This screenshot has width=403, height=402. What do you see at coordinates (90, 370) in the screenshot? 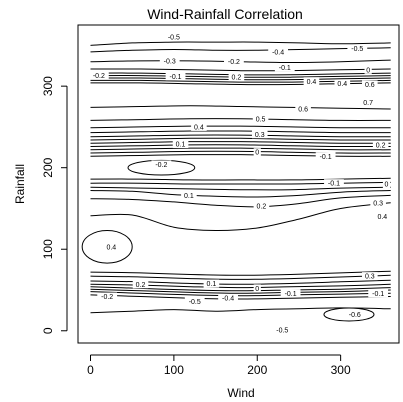
I see `x-tick-label-0: 0` at bounding box center [90, 370].